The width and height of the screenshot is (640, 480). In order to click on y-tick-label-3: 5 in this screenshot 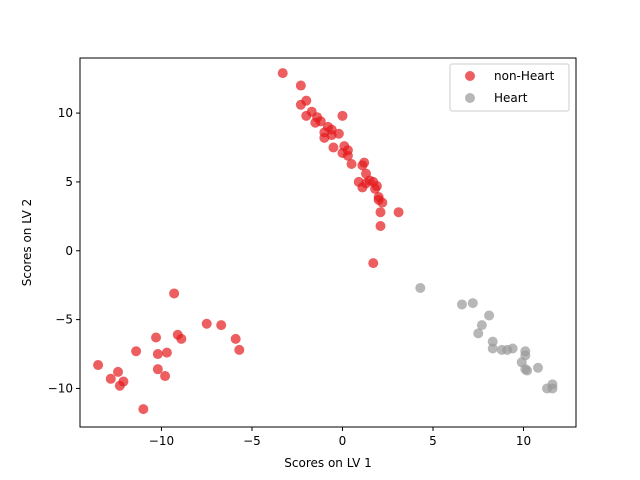, I will do `click(69, 182)`.